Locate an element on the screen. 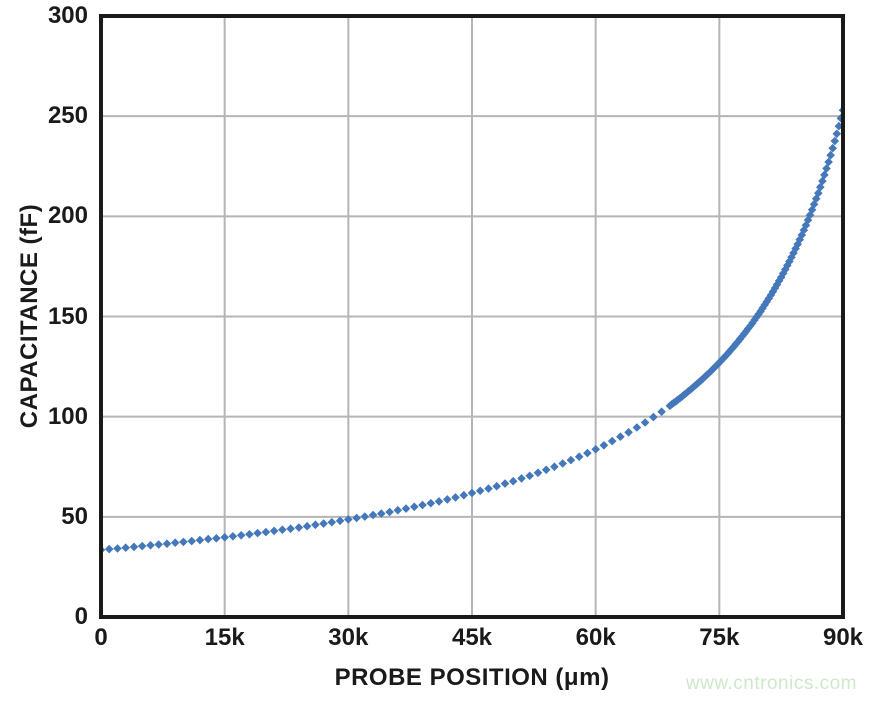  y-tick-label: 50 is located at coordinates (74, 516).